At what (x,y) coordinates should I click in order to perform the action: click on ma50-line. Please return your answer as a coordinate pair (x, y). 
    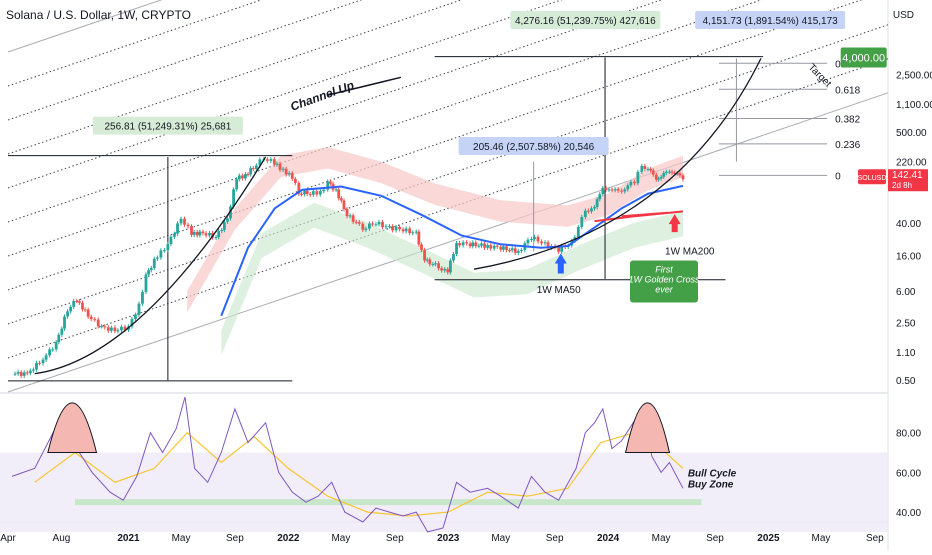
    Looking at the image, I should click on (452, 250).